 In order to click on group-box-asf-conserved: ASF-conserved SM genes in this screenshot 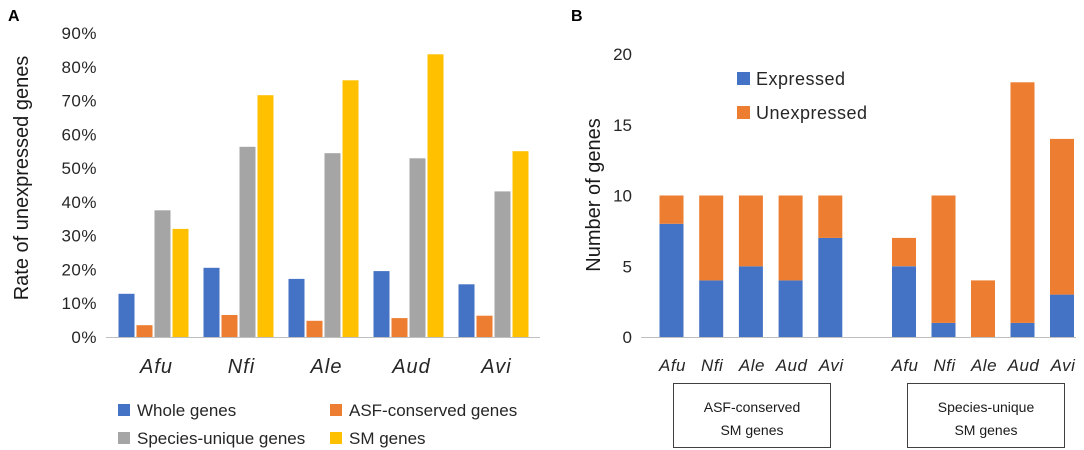, I will do `click(752, 415)`.